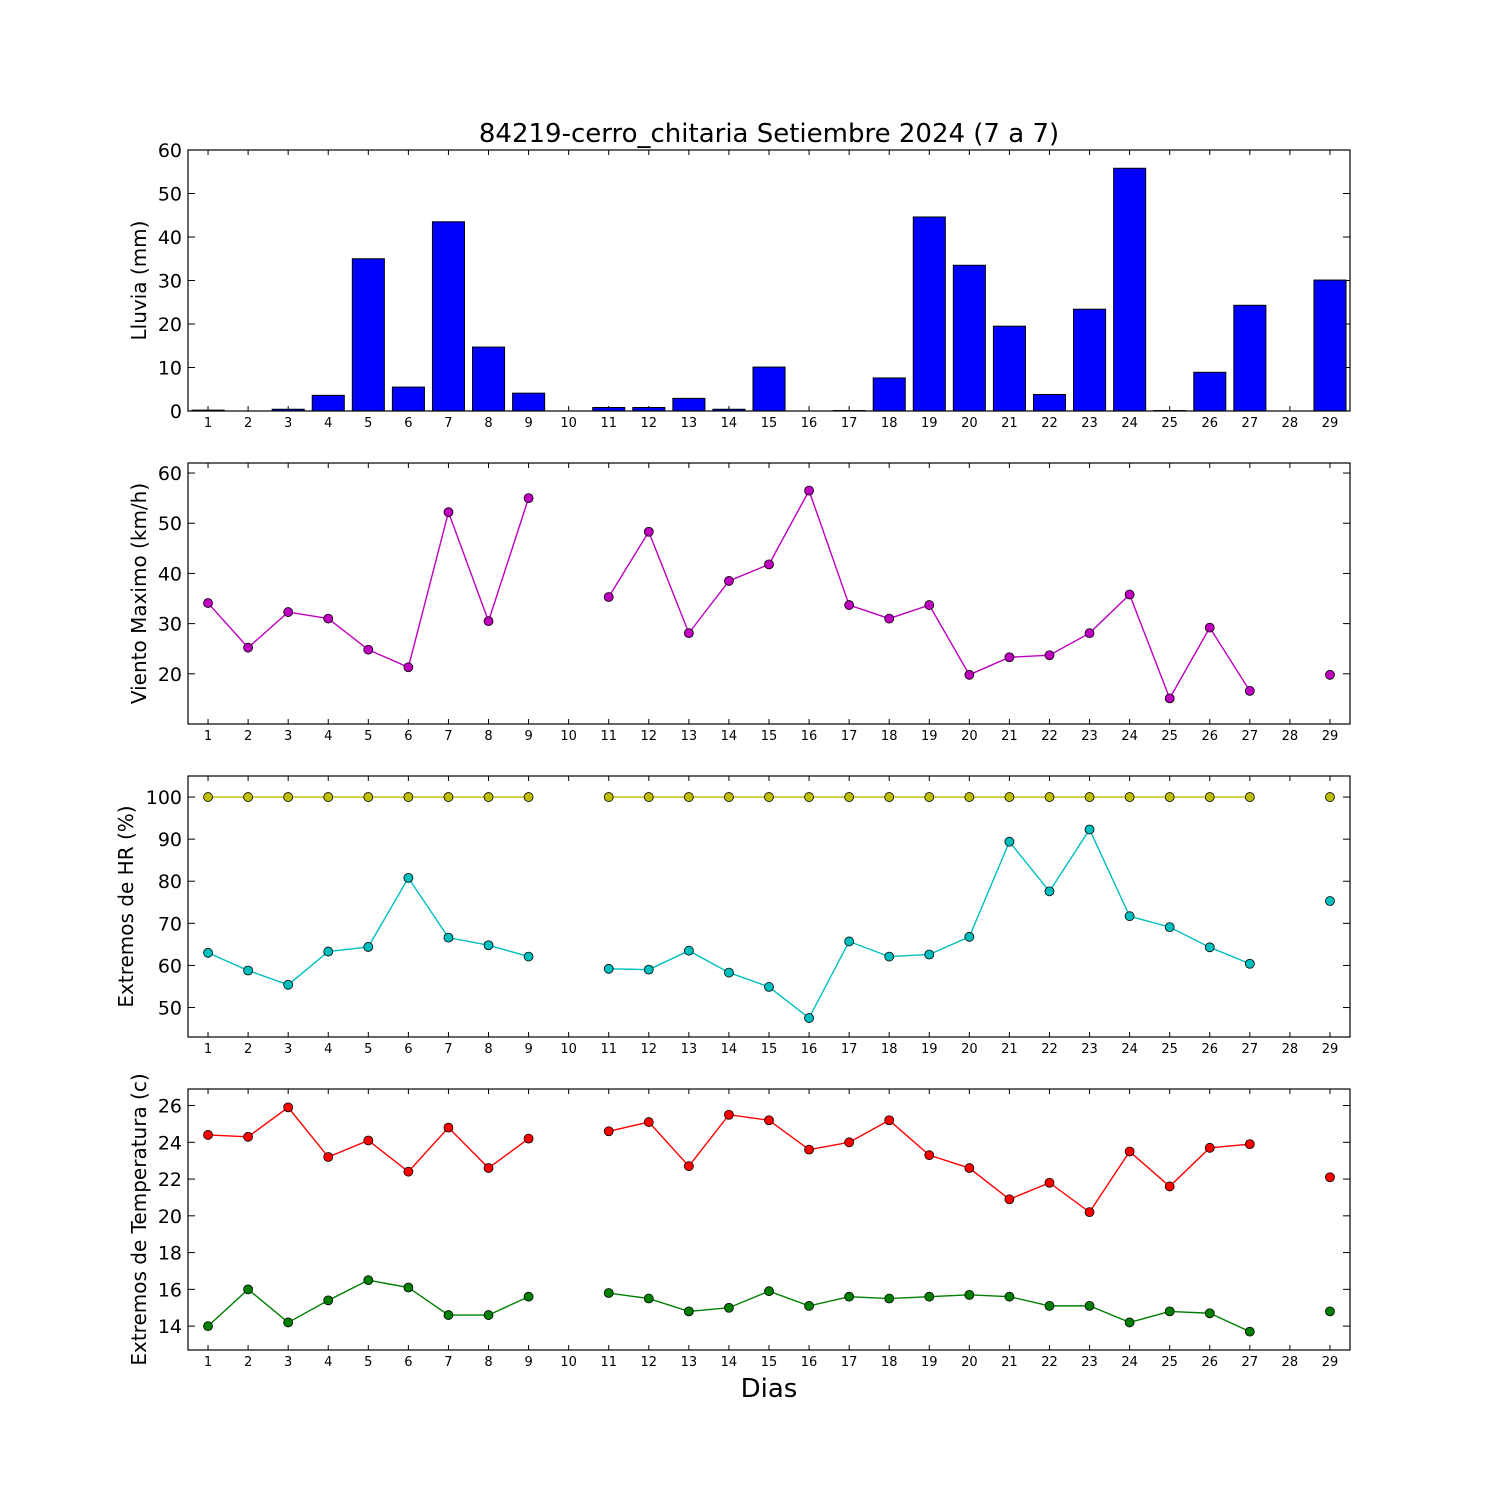 This screenshot has width=1500, height=1500. What do you see at coordinates (170, 1254) in the screenshot?
I see `temperature-ytick-label: 18` at bounding box center [170, 1254].